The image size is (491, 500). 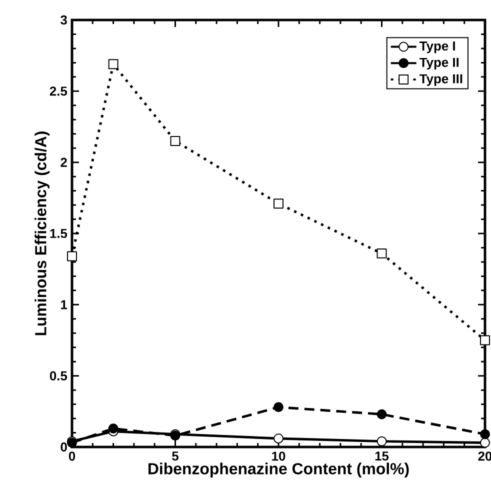 What do you see at coordinates (63, 20) in the screenshot?
I see `y-tick-label: 3` at bounding box center [63, 20].